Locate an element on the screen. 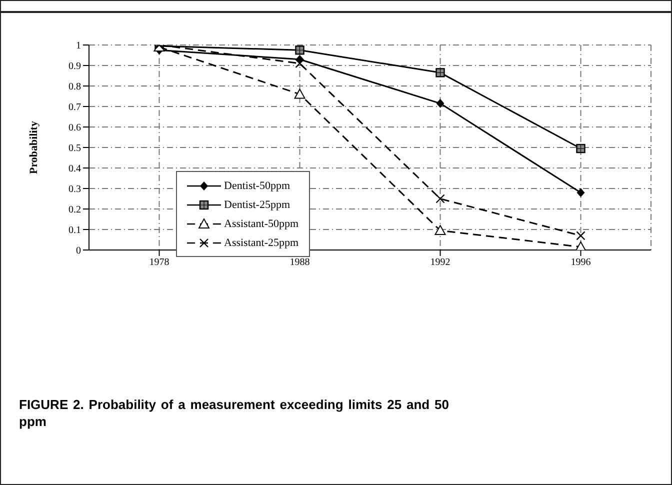 The width and height of the screenshot is (672, 485). caption: FIGURE 2. Probability of a measurement exceeding limits 25 and 50 ppm is located at coordinates (234, 413).